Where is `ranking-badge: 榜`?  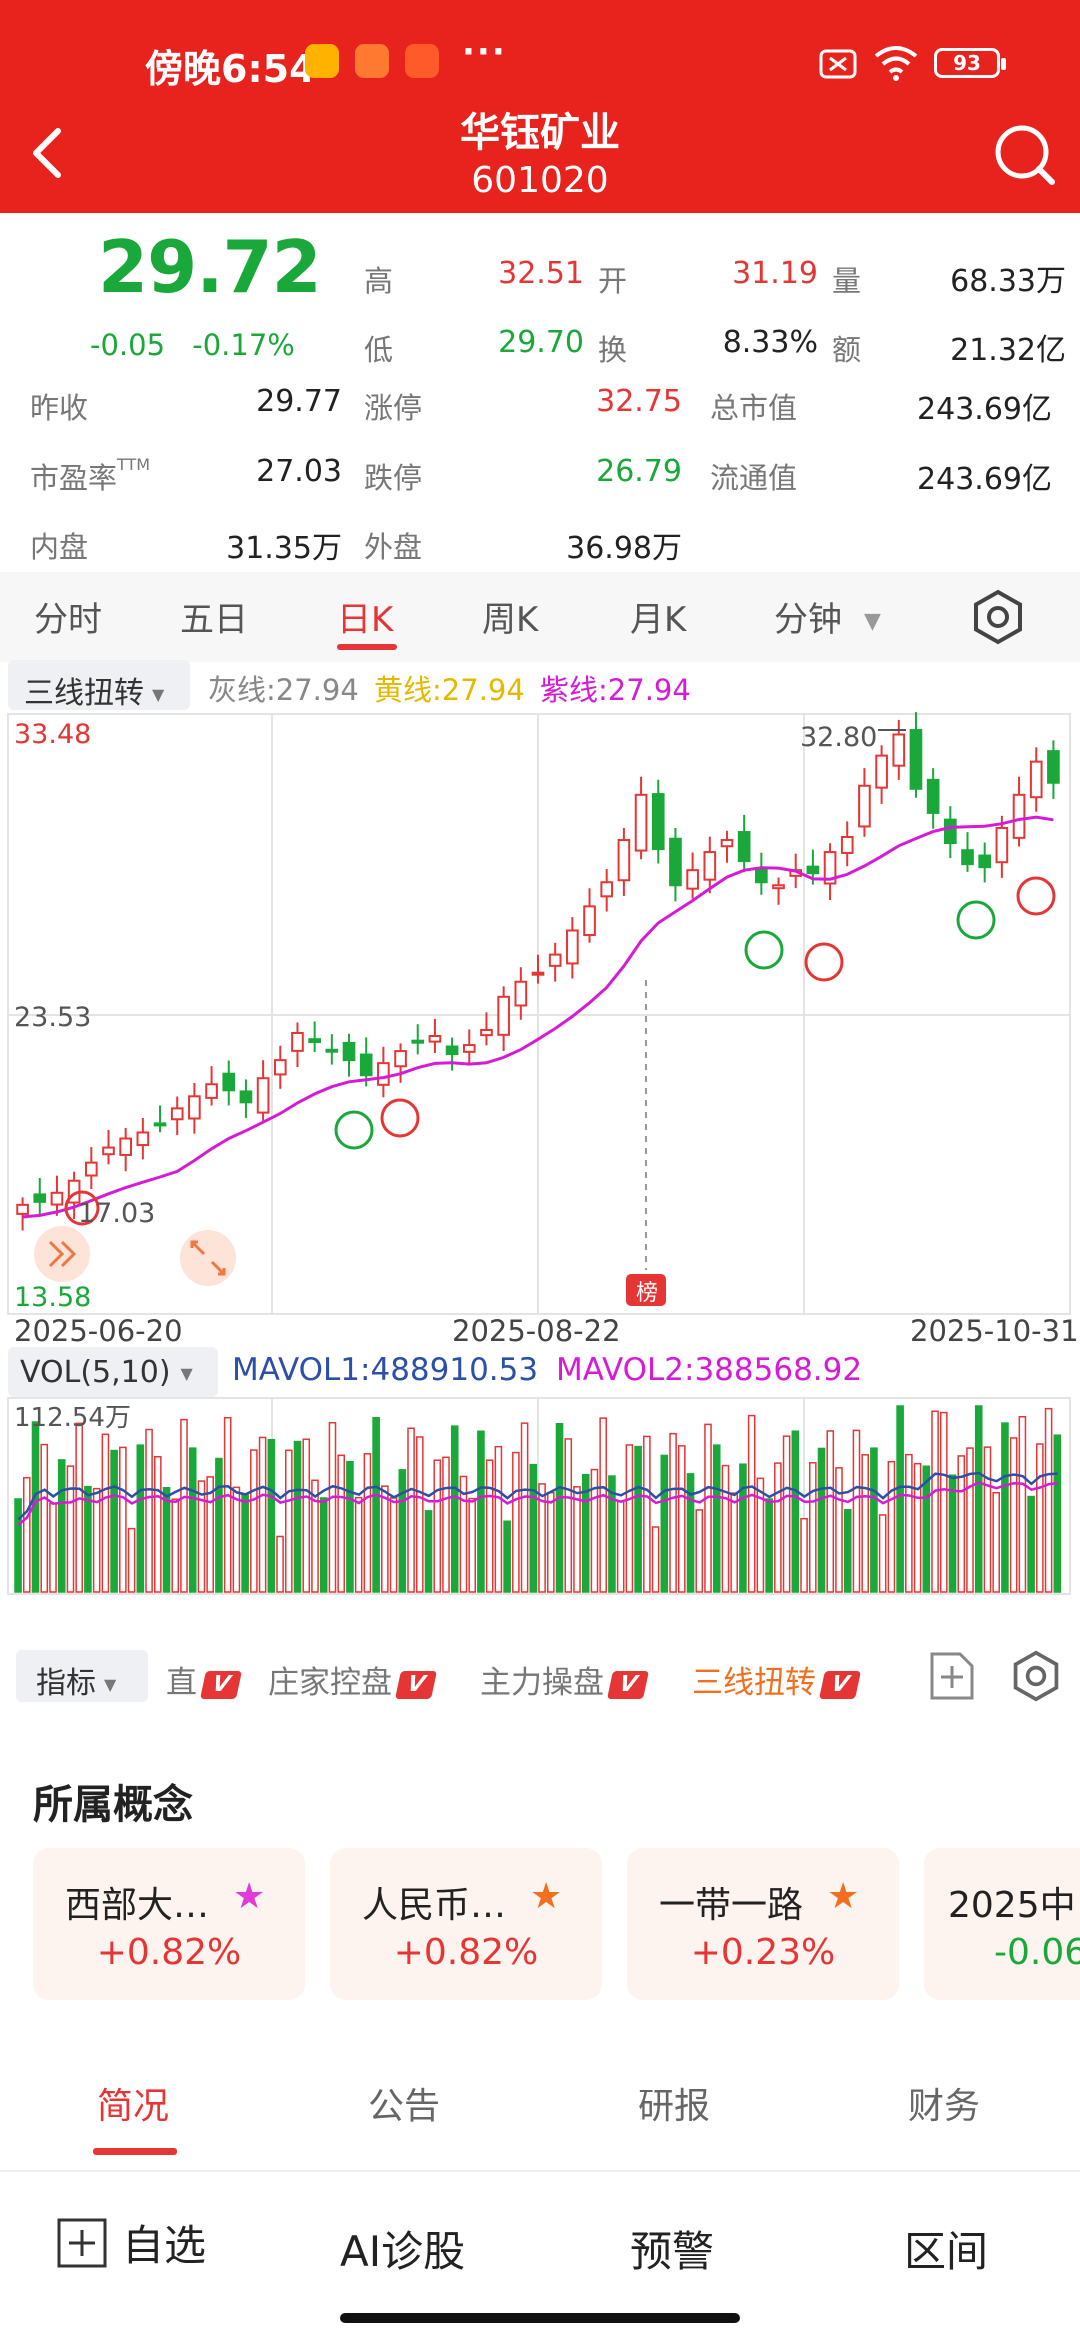 ranking-badge: 榜 is located at coordinates (646, 1290).